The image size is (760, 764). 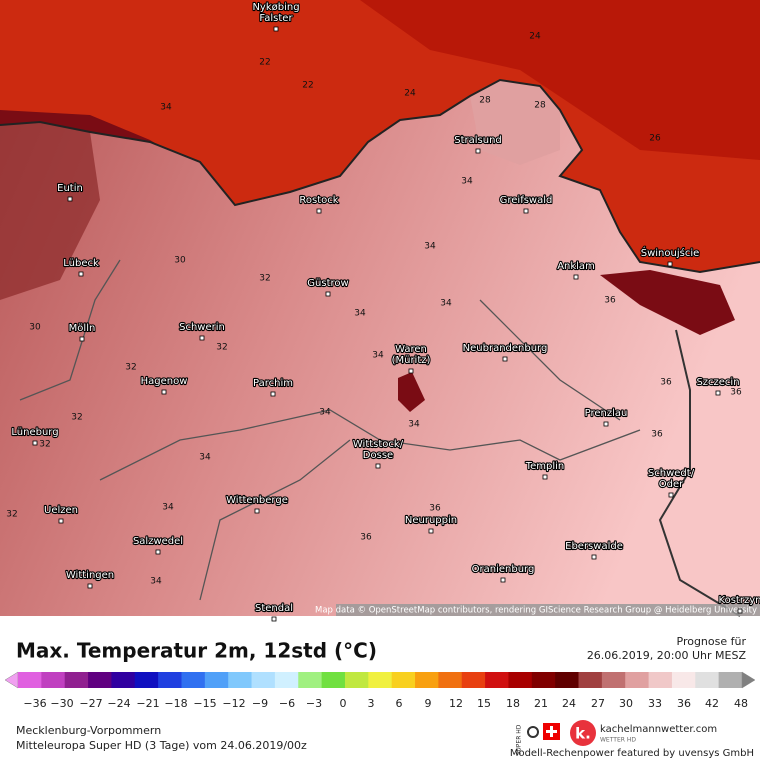 What do you see at coordinates (314, 703) in the screenshot?
I see `colorbar-tick: −3` at bounding box center [314, 703].